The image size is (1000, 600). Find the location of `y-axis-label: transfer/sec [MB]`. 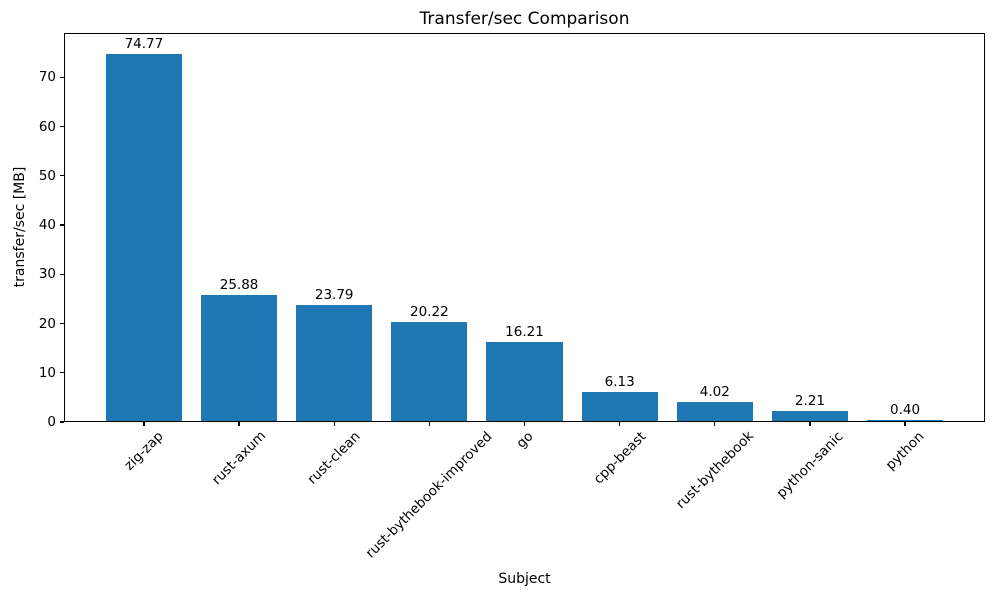

y-axis-label: transfer/sec [MB] is located at coordinates (20, 227).